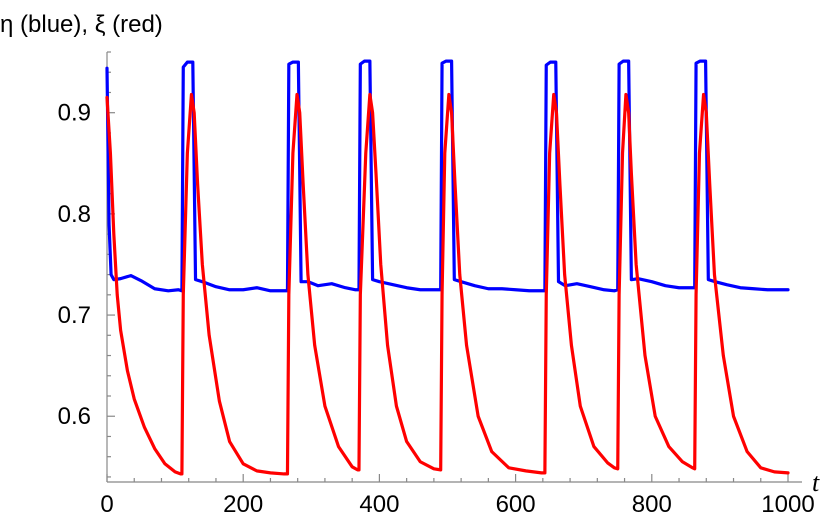 This screenshot has height=532, width=830. Describe the element at coordinates (516, 504) in the screenshot. I see `x-tick-label: 600` at that location.